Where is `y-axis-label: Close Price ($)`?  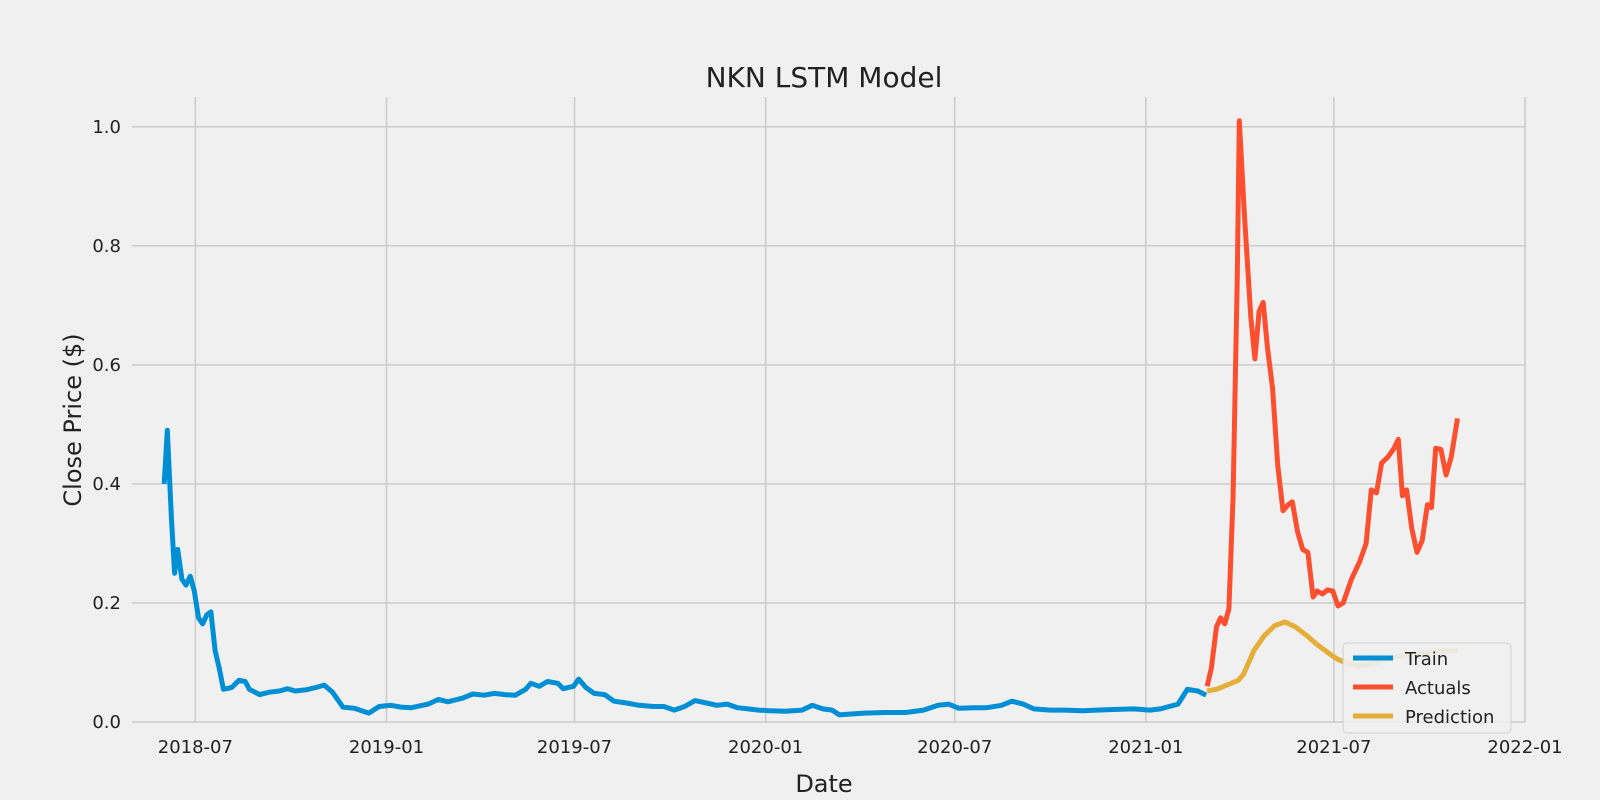
y-axis-label: Close Price ($) is located at coordinates (73, 419).